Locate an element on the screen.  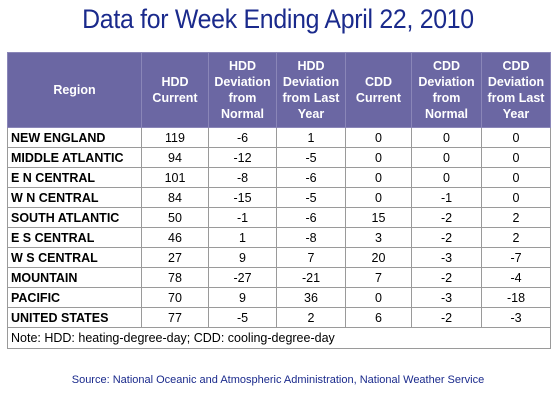
table-row: W S CENTRAL 27 9 7 20 -3 -7 is located at coordinates (279, 257).